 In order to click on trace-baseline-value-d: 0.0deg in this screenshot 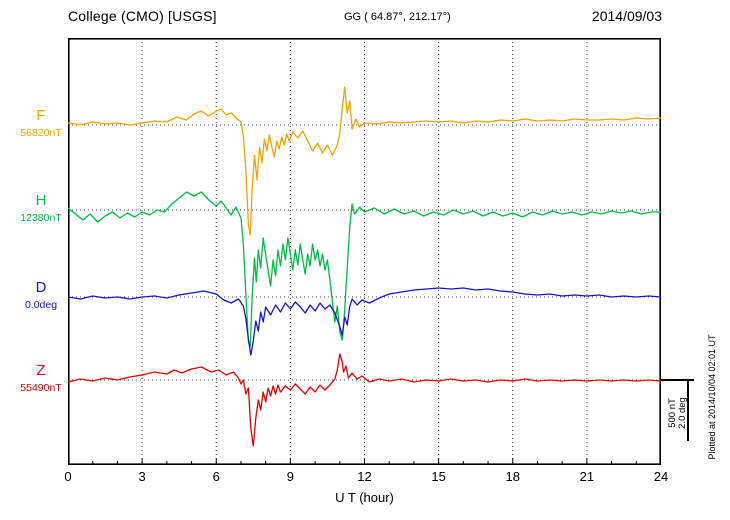, I will do `click(41, 305)`.